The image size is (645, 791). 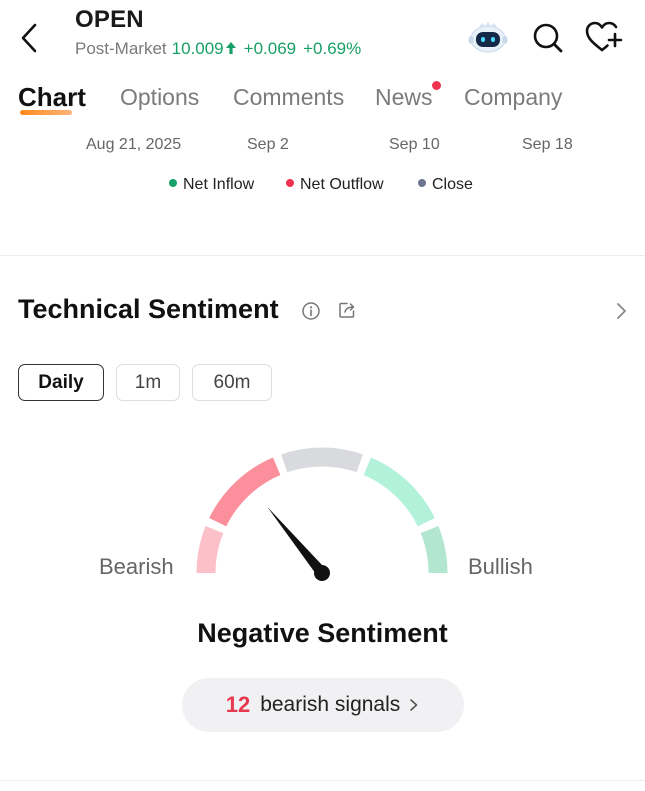 I want to click on search-icon, so click(x=548, y=38).